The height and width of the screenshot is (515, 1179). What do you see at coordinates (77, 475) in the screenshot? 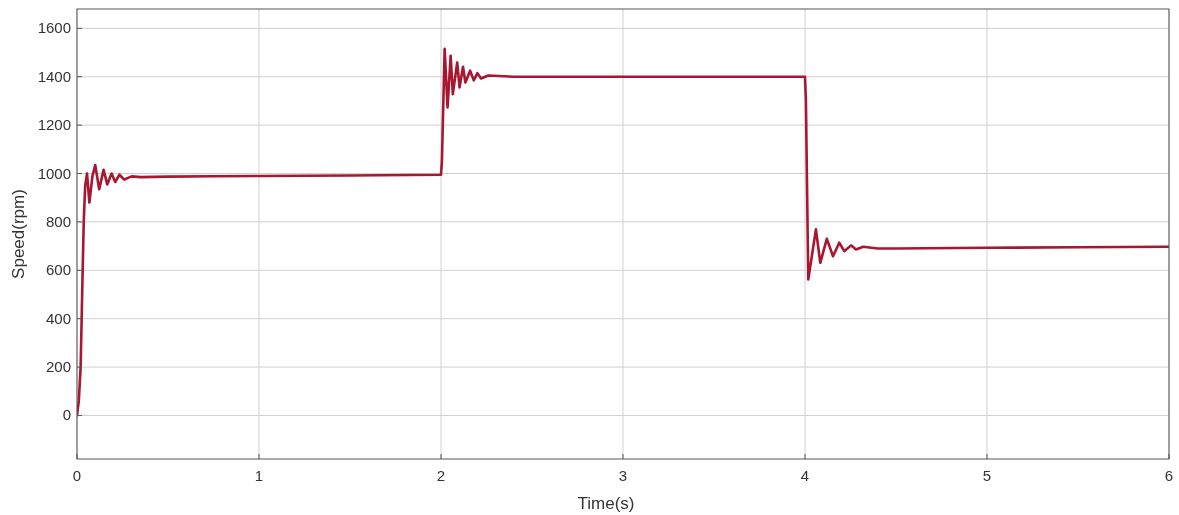
I see `x-tick-label: 0` at bounding box center [77, 475].